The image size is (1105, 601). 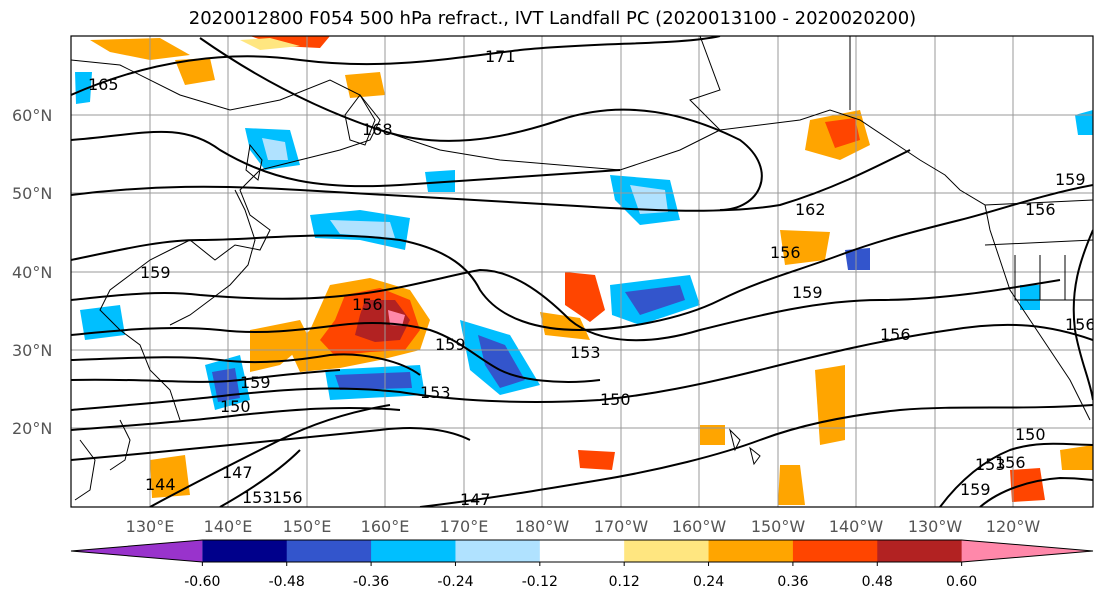 What do you see at coordinates (455, 582) in the screenshot?
I see `colorbar-tick-label: -0.24` at bounding box center [455, 582].